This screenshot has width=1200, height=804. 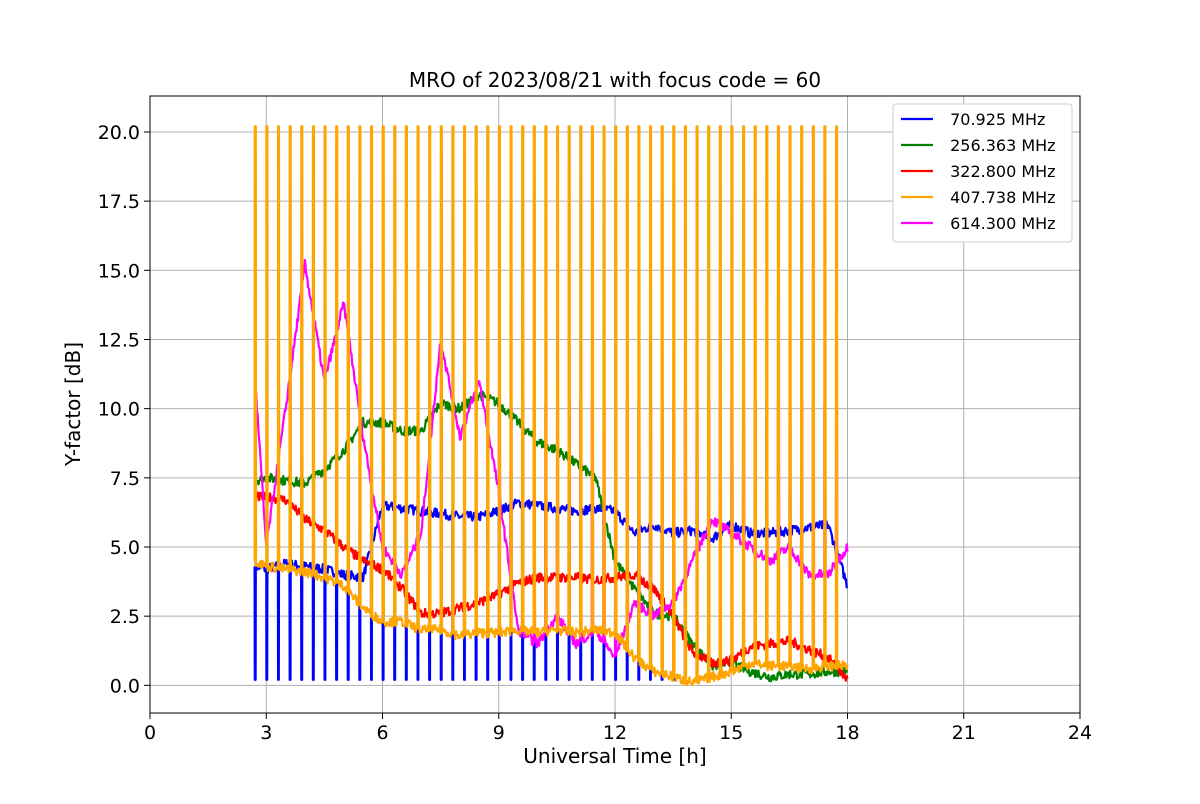 I want to click on x-tick-label: 12, so click(x=615, y=733).